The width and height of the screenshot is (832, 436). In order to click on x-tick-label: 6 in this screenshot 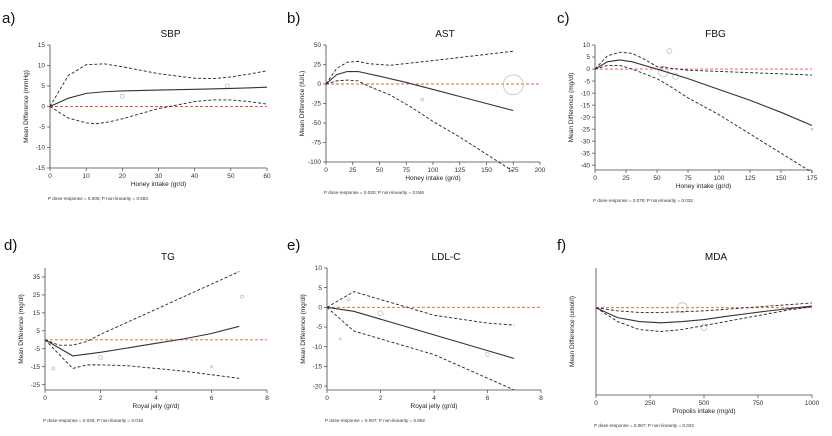, I will do `click(488, 398)`.